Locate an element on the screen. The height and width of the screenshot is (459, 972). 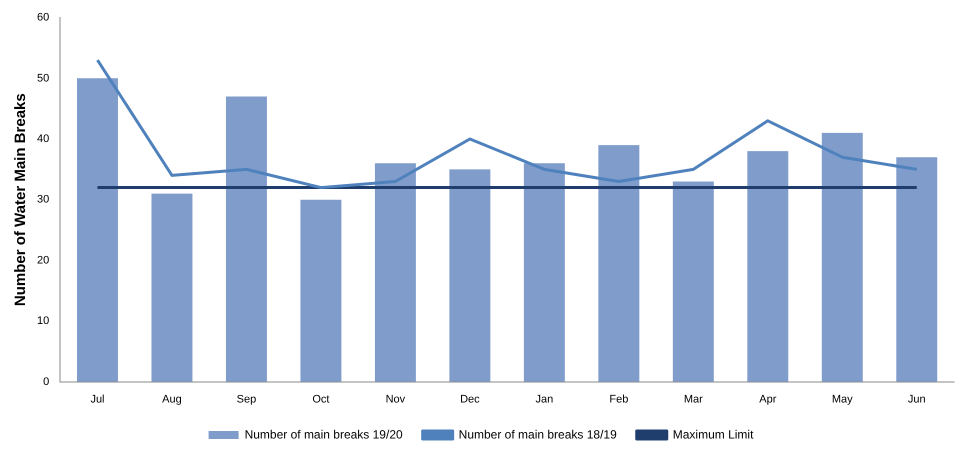
y-tick-label: 40 is located at coordinates (43, 139).